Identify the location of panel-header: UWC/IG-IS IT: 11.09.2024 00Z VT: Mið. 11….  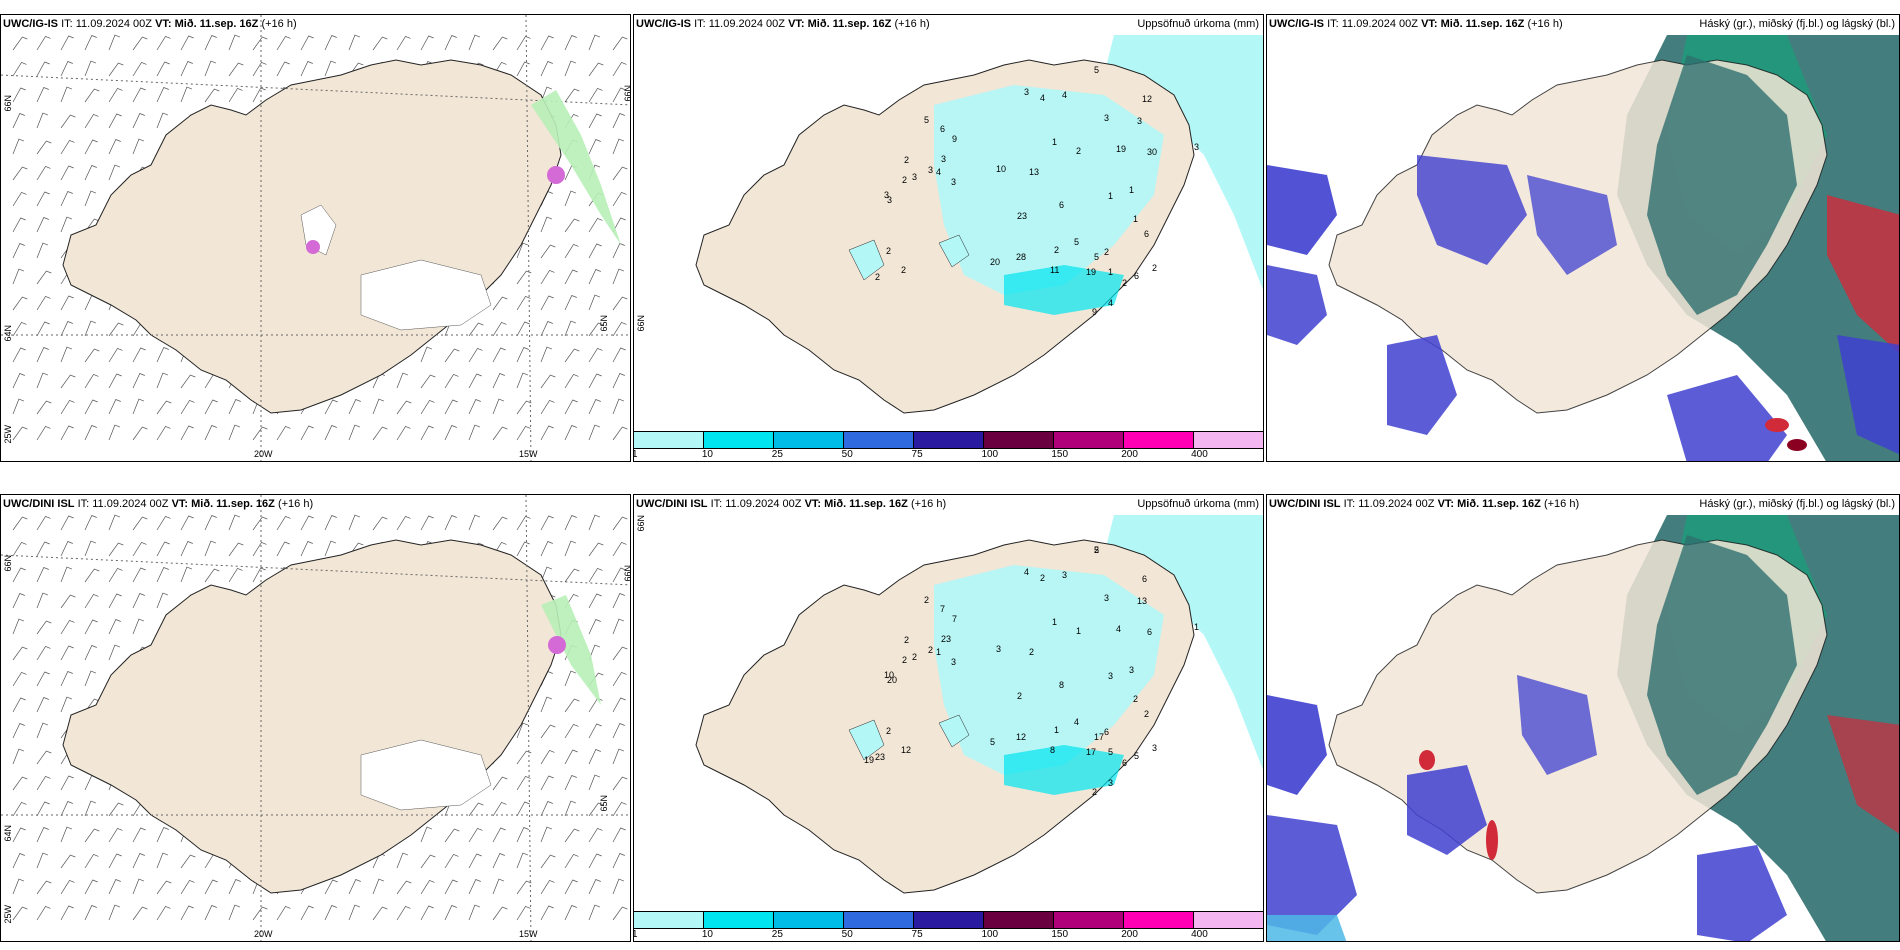
(1416, 24).